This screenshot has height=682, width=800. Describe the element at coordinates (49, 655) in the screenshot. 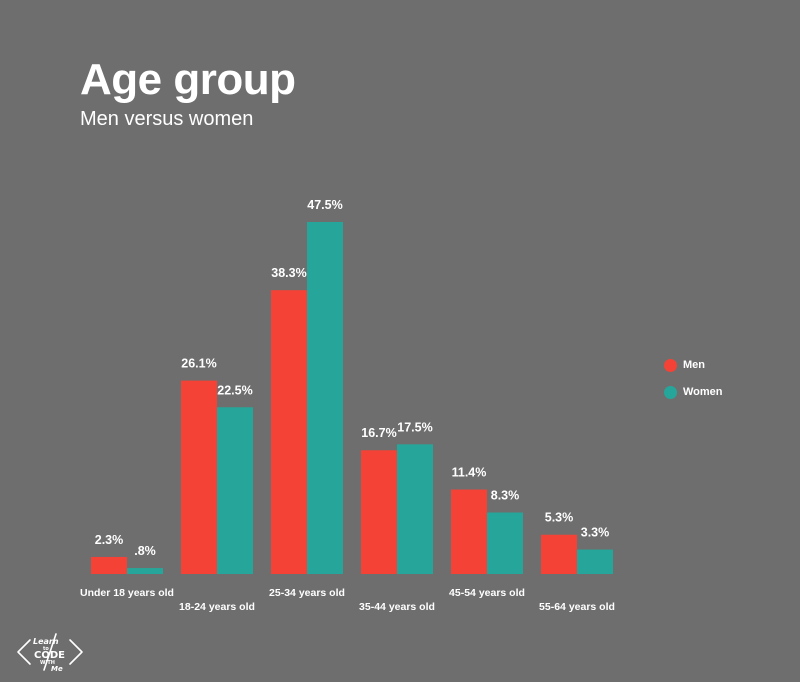

I see `svg-text: CODE` at that location.